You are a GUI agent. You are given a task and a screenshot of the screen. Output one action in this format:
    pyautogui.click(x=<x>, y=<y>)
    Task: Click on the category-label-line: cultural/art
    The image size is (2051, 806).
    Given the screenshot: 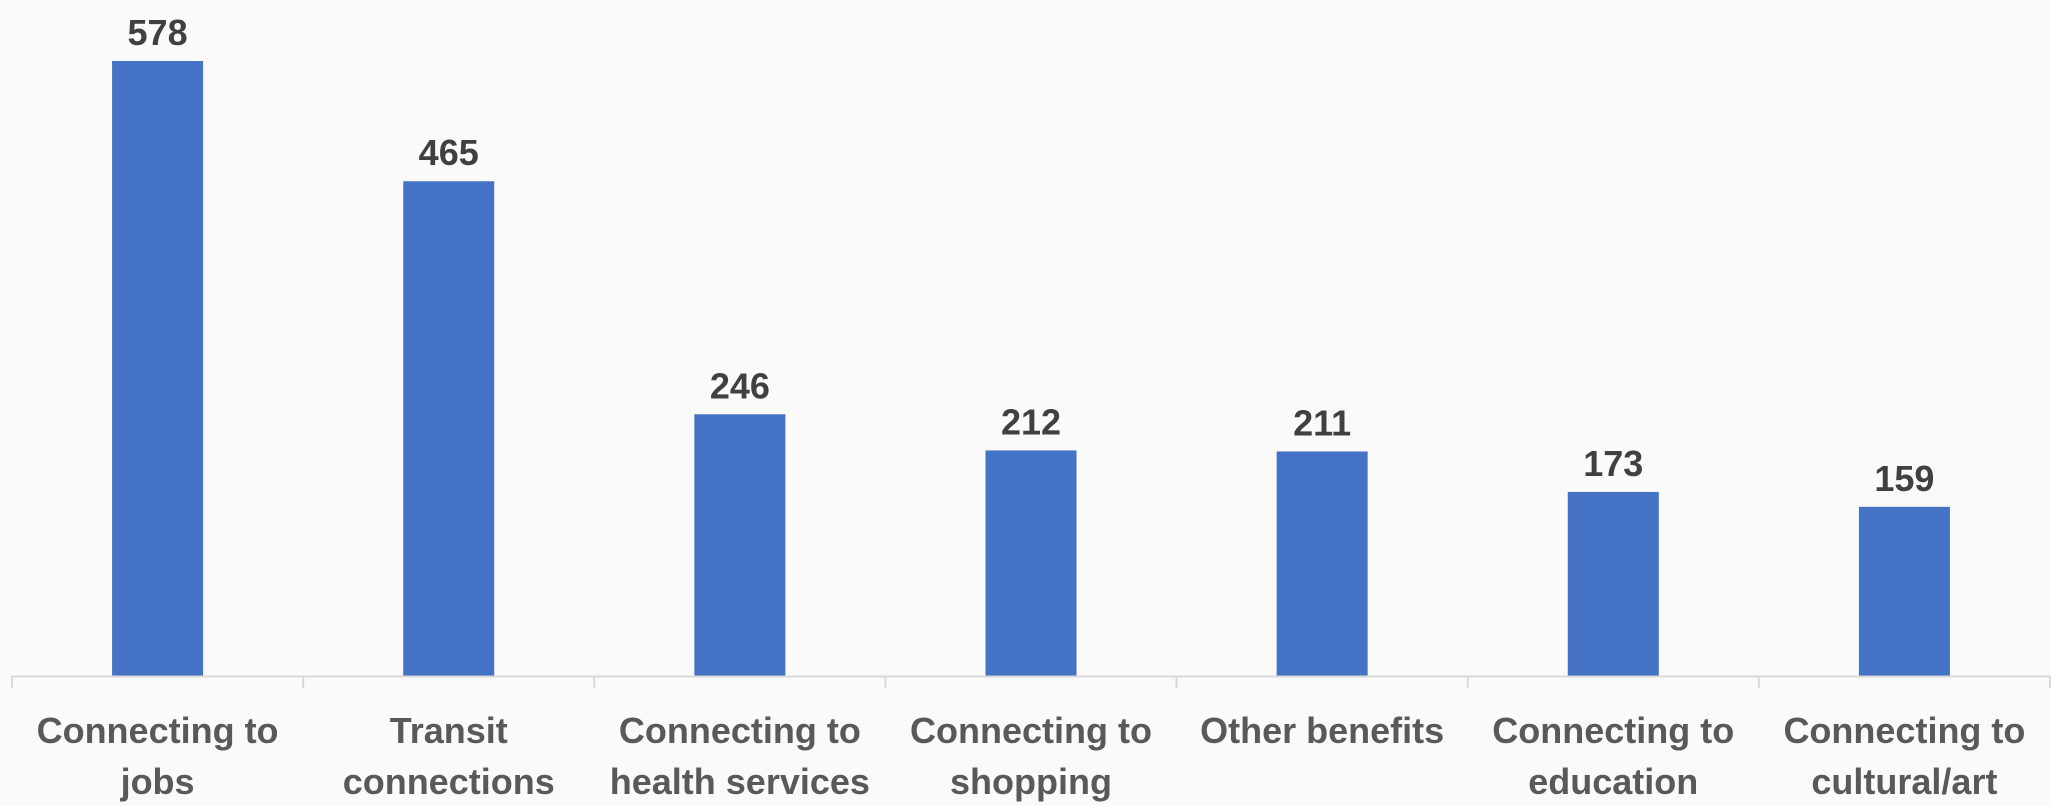 What is the action you would take?
    pyautogui.click(x=1904, y=781)
    